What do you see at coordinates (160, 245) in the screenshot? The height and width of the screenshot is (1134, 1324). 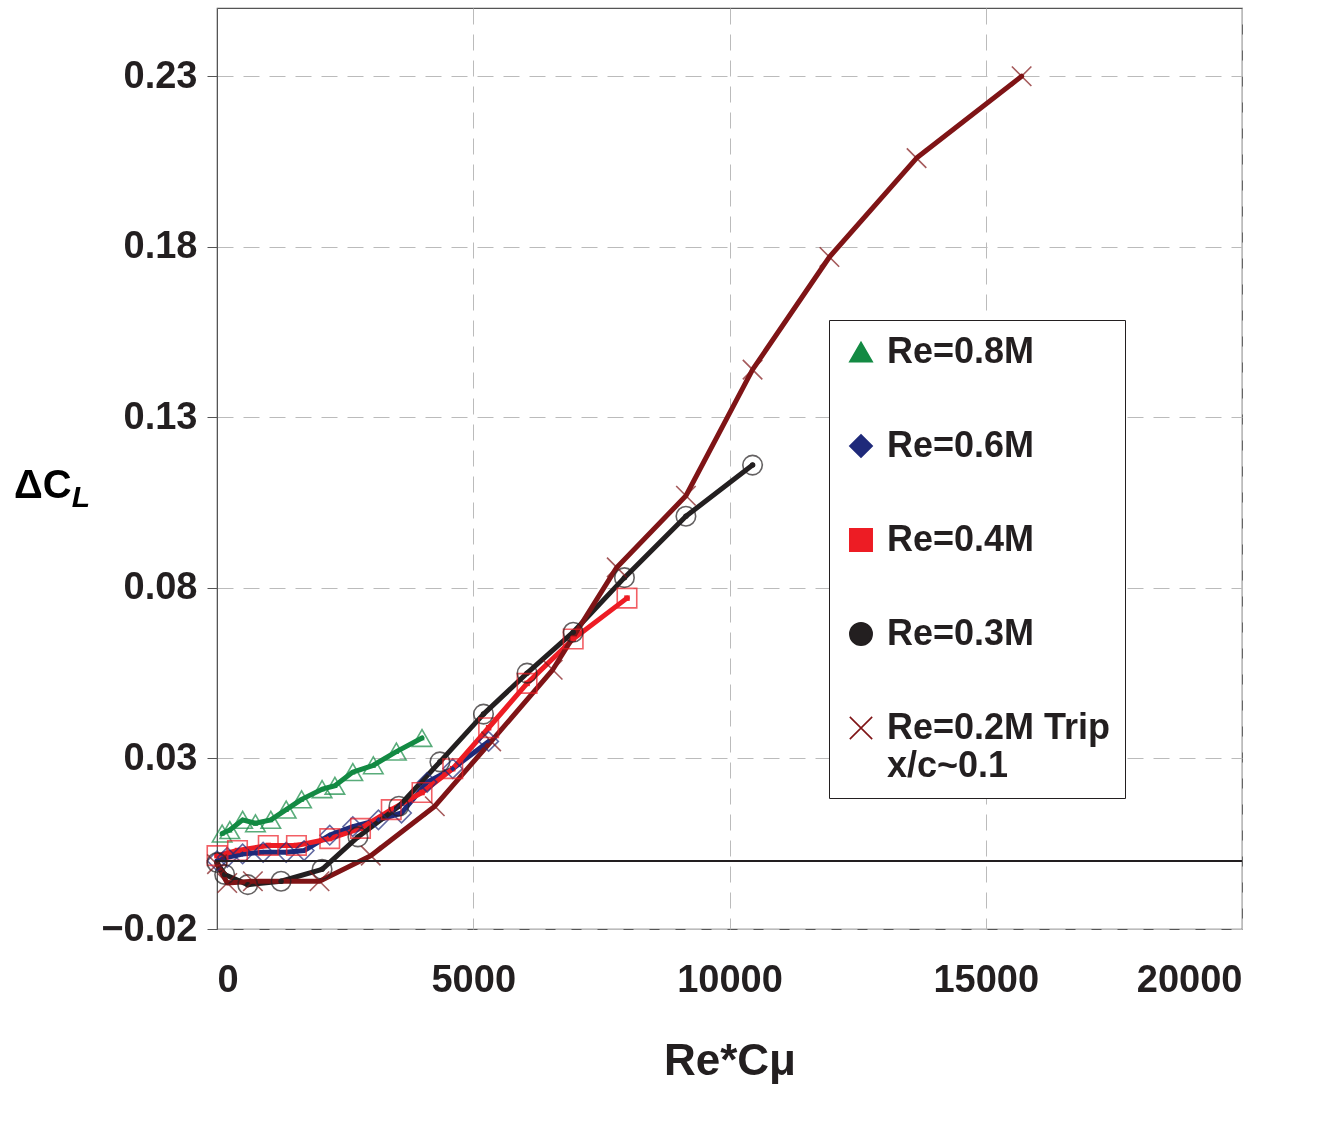 I see `y-tick-label: 0.18` at bounding box center [160, 245].